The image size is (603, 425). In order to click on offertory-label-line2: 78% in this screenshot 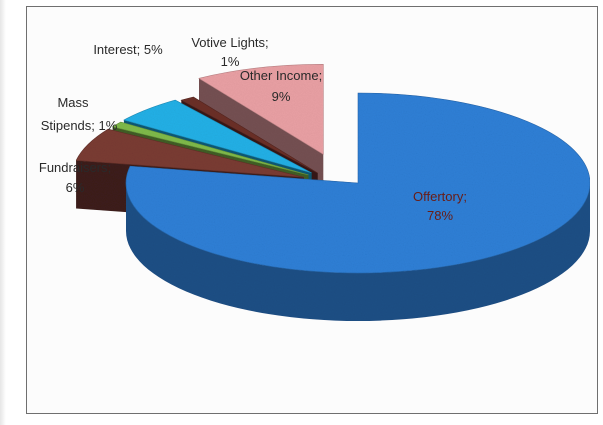, I will do `click(440, 215)`.